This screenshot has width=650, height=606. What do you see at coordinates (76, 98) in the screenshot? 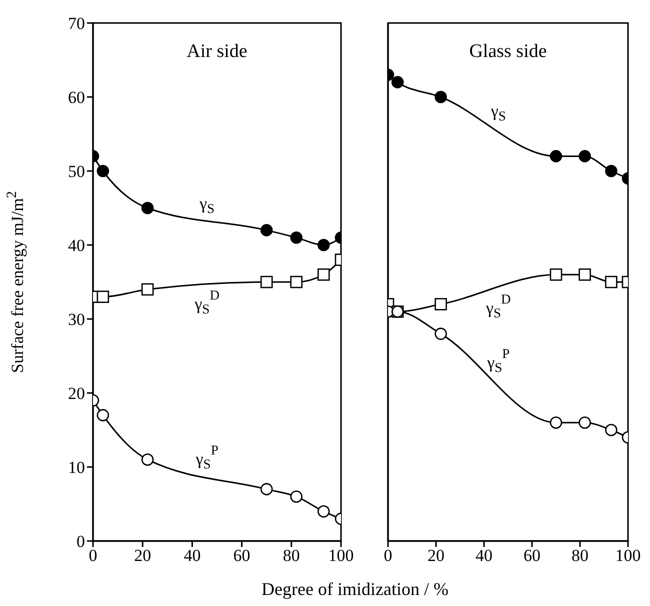
I see `y-tick-label: 60` at bounding box center [76, 98].